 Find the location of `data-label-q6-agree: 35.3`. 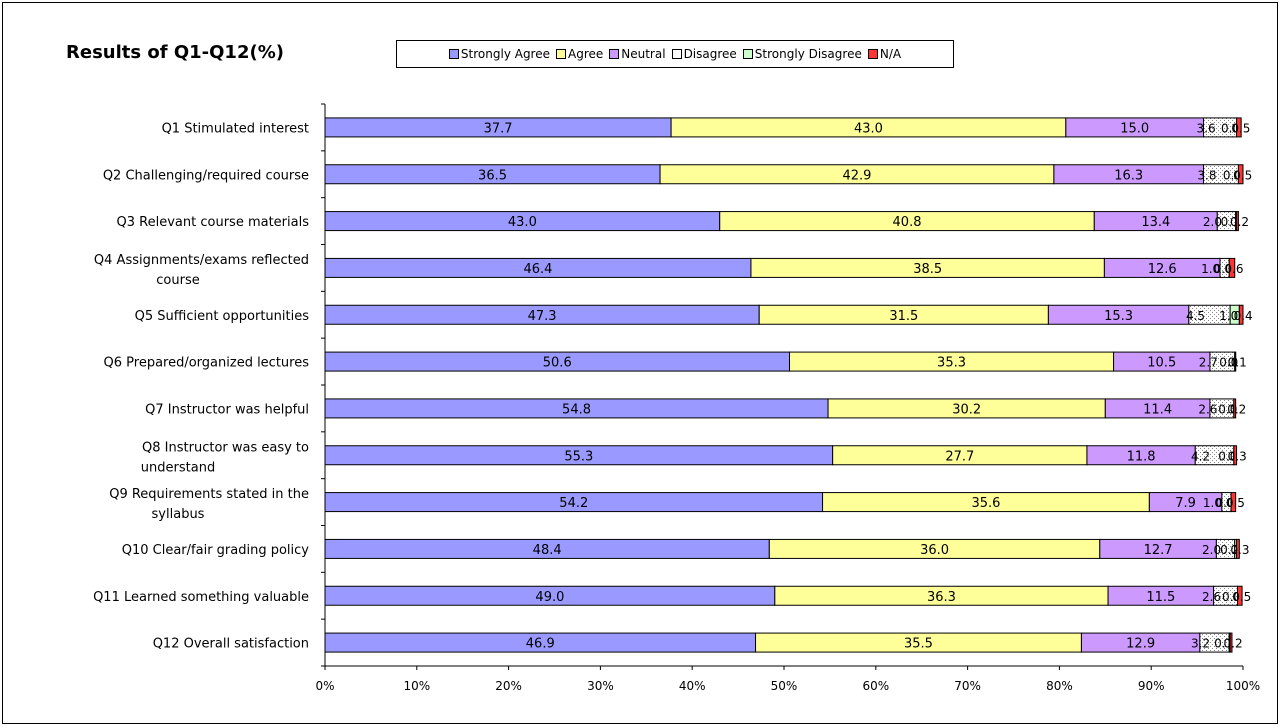

data-label-q6-agree: 35.3 is located at coordinates (951, 363).